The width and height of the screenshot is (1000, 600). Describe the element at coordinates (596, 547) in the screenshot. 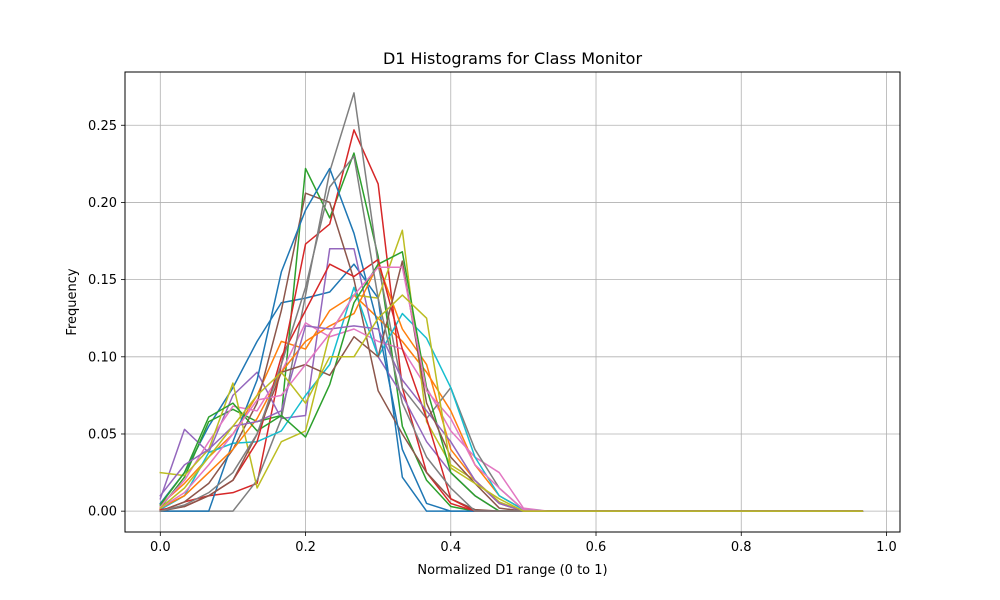

I see `x-tick-label: 0.6` at that location.